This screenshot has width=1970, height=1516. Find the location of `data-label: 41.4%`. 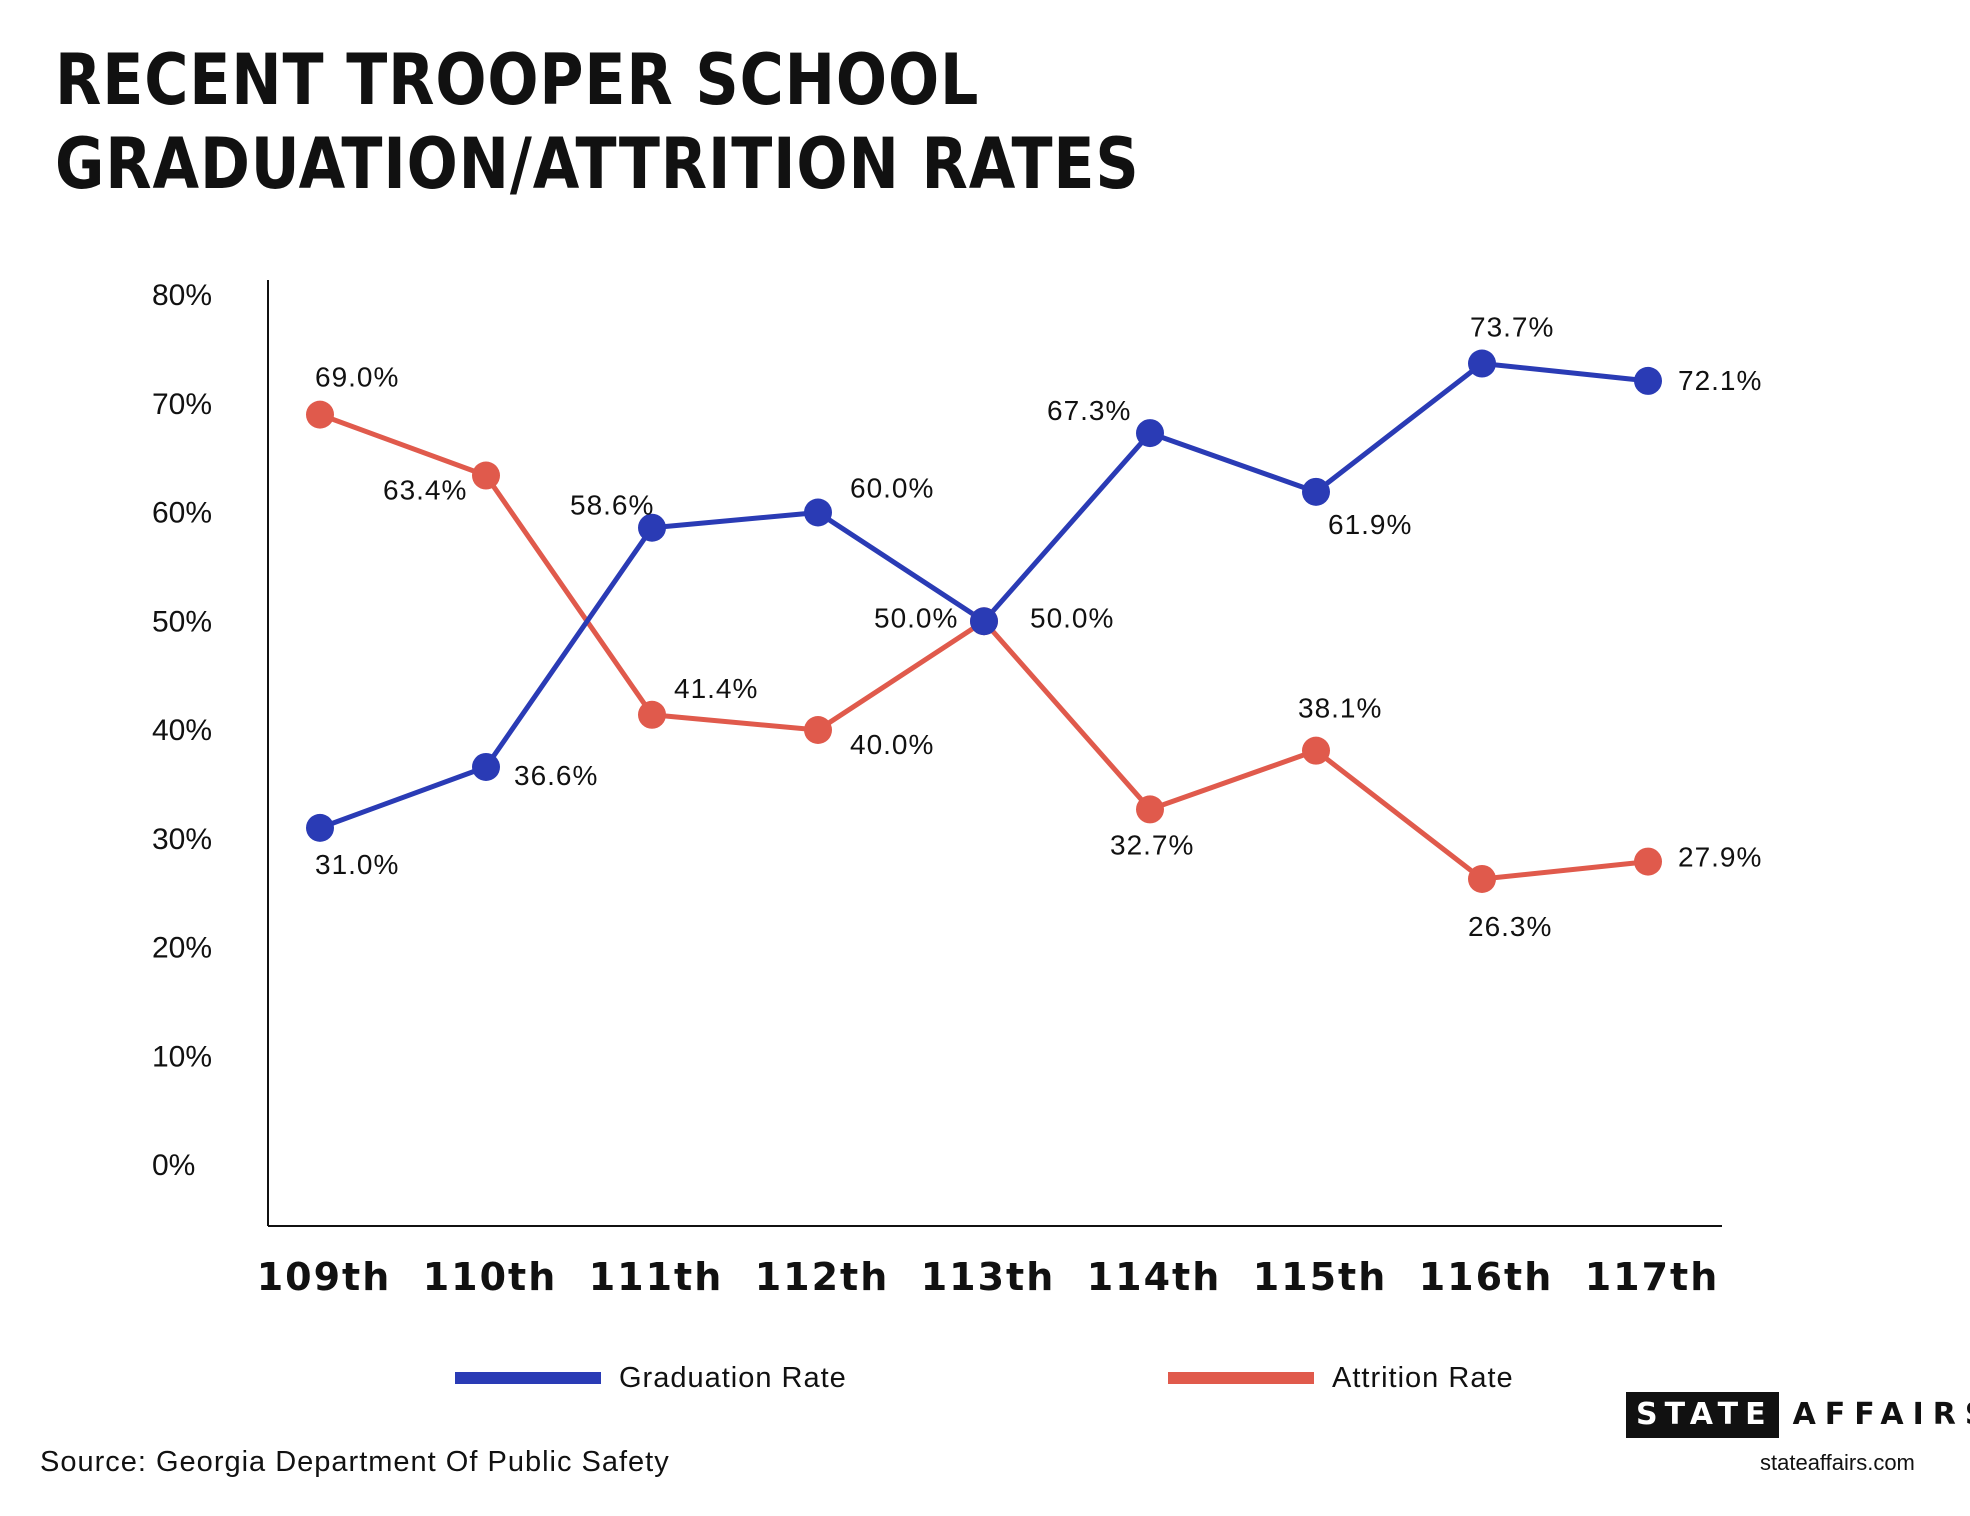

data-label: 41.4% is located at coordinates (716, 688).